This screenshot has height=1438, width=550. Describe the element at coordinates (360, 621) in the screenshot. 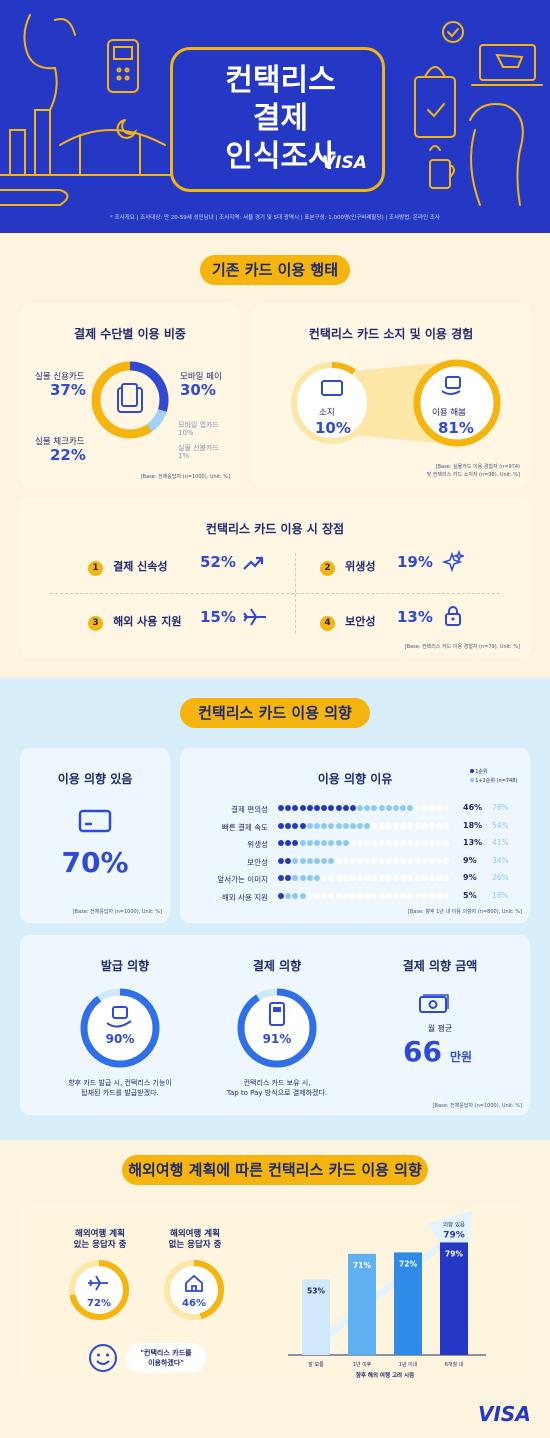

I see `merit-4-label: 보안성` at that location.